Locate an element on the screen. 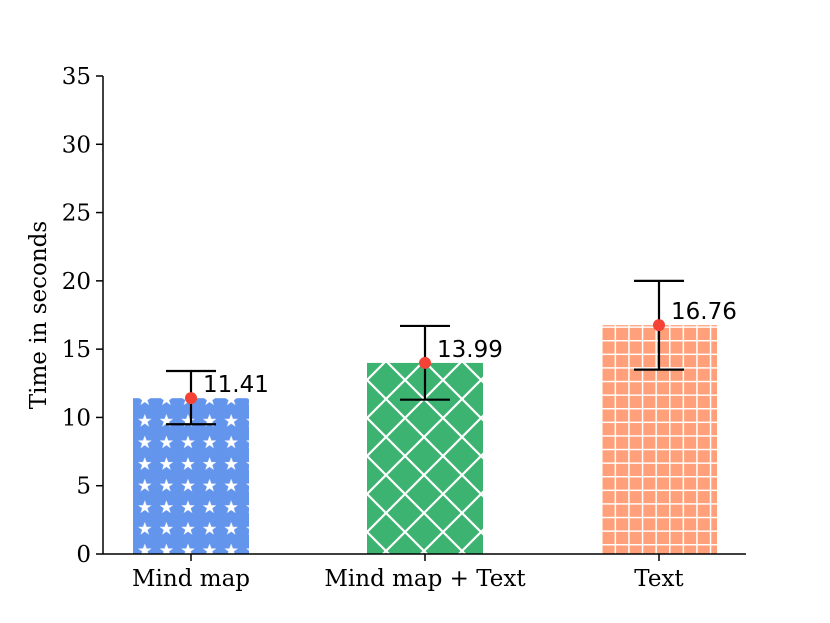 This screenshot has width=830, height=623. y-tick-label: 0 is located at coordinates (83, 555).